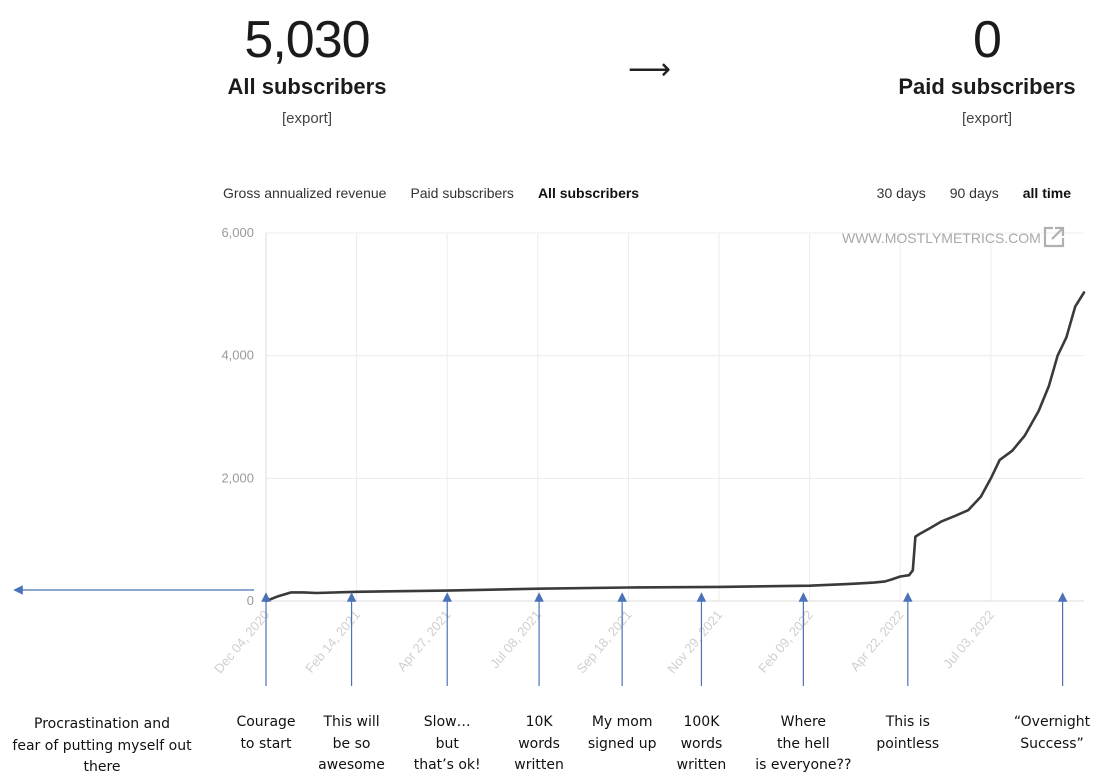 This screenshot has width=1102, height=784. Describe the element at coordinates (694, 641) in the screenshot. I see `x-tick-label: Nov 29, 2021` at that location.